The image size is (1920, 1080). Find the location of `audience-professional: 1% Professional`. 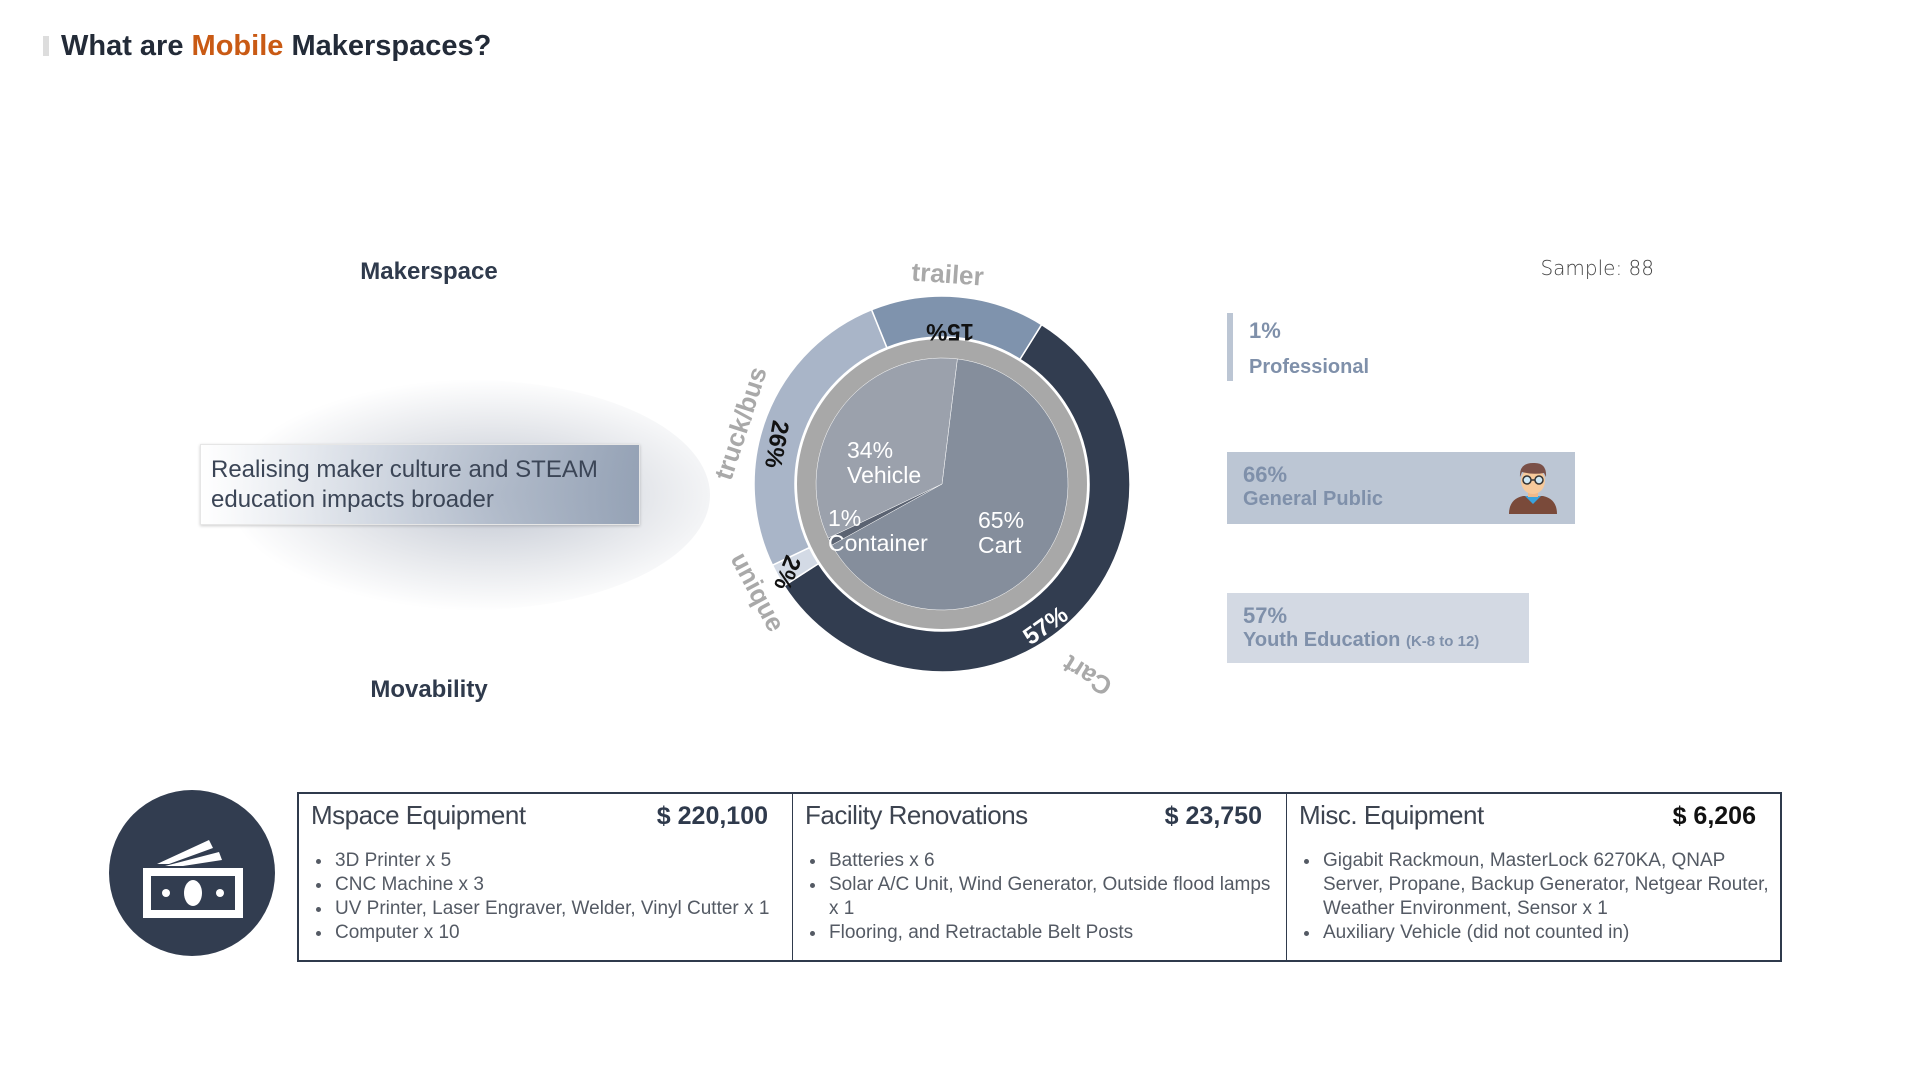

audience-professional: 1% Professional is located at coordinates (1298, 347).